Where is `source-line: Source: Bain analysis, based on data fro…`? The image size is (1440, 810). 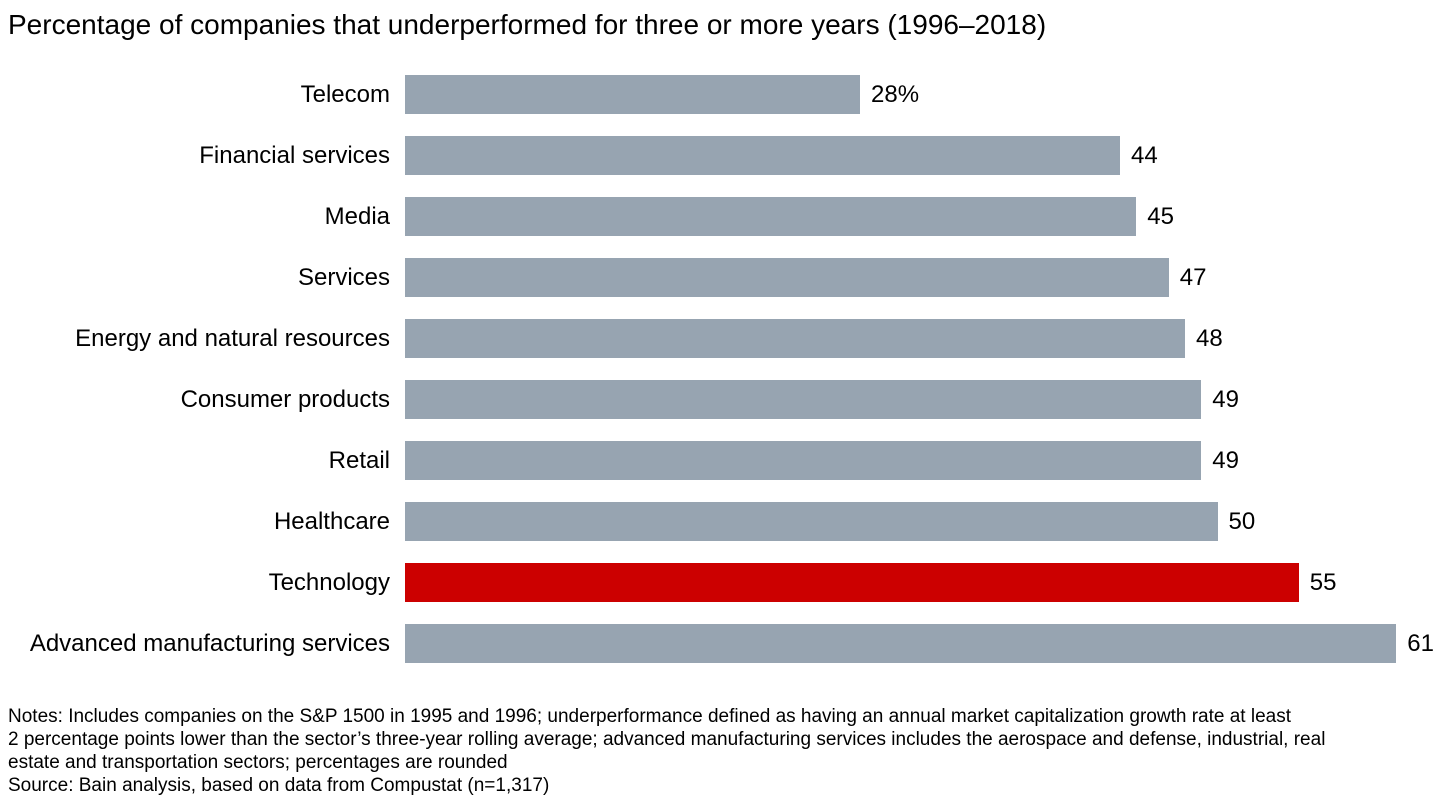
source-line: Source: Bain analysis, based on data fro… is located at coordinates (279, 785).